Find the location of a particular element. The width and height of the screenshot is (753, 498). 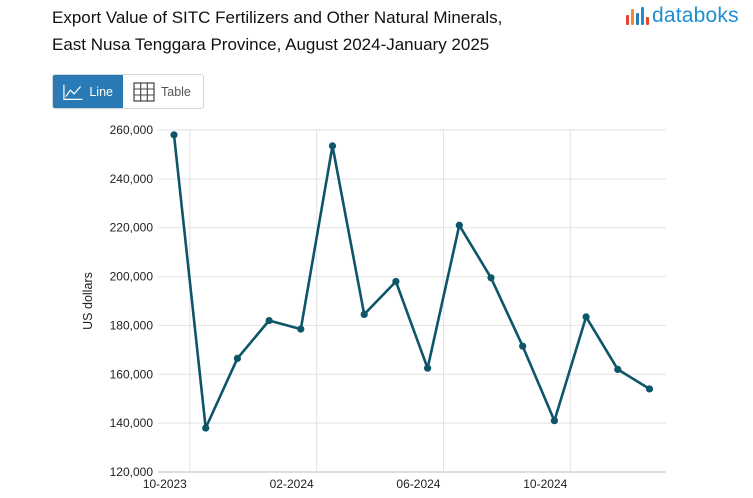

y-tick-label: 200,000 is located at coordinates (132, 277).